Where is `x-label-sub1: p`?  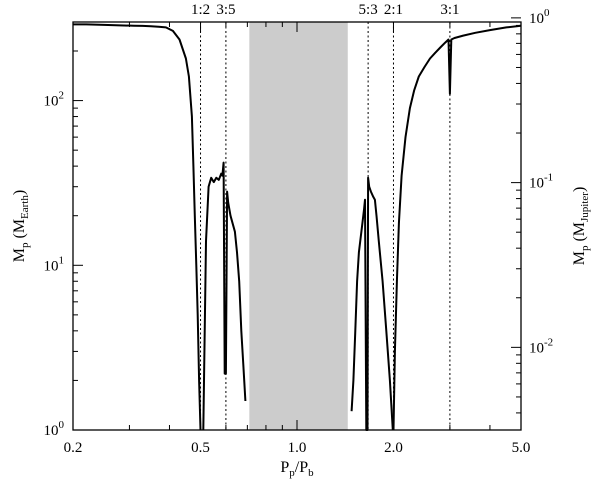 x-label-sub1: p is located at coordinates (292, 473).